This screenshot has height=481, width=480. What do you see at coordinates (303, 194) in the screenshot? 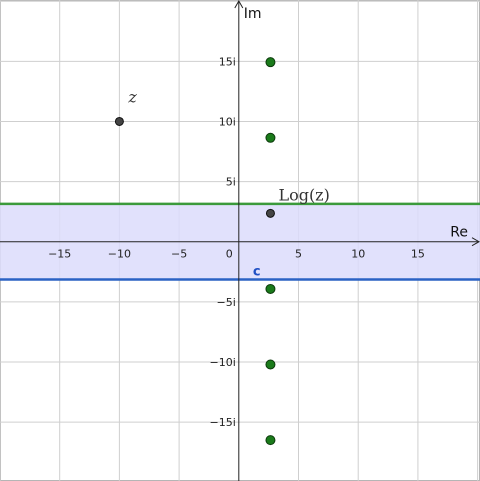
I see `log-z-label: Log(z)` at bounding box center [303, 194].